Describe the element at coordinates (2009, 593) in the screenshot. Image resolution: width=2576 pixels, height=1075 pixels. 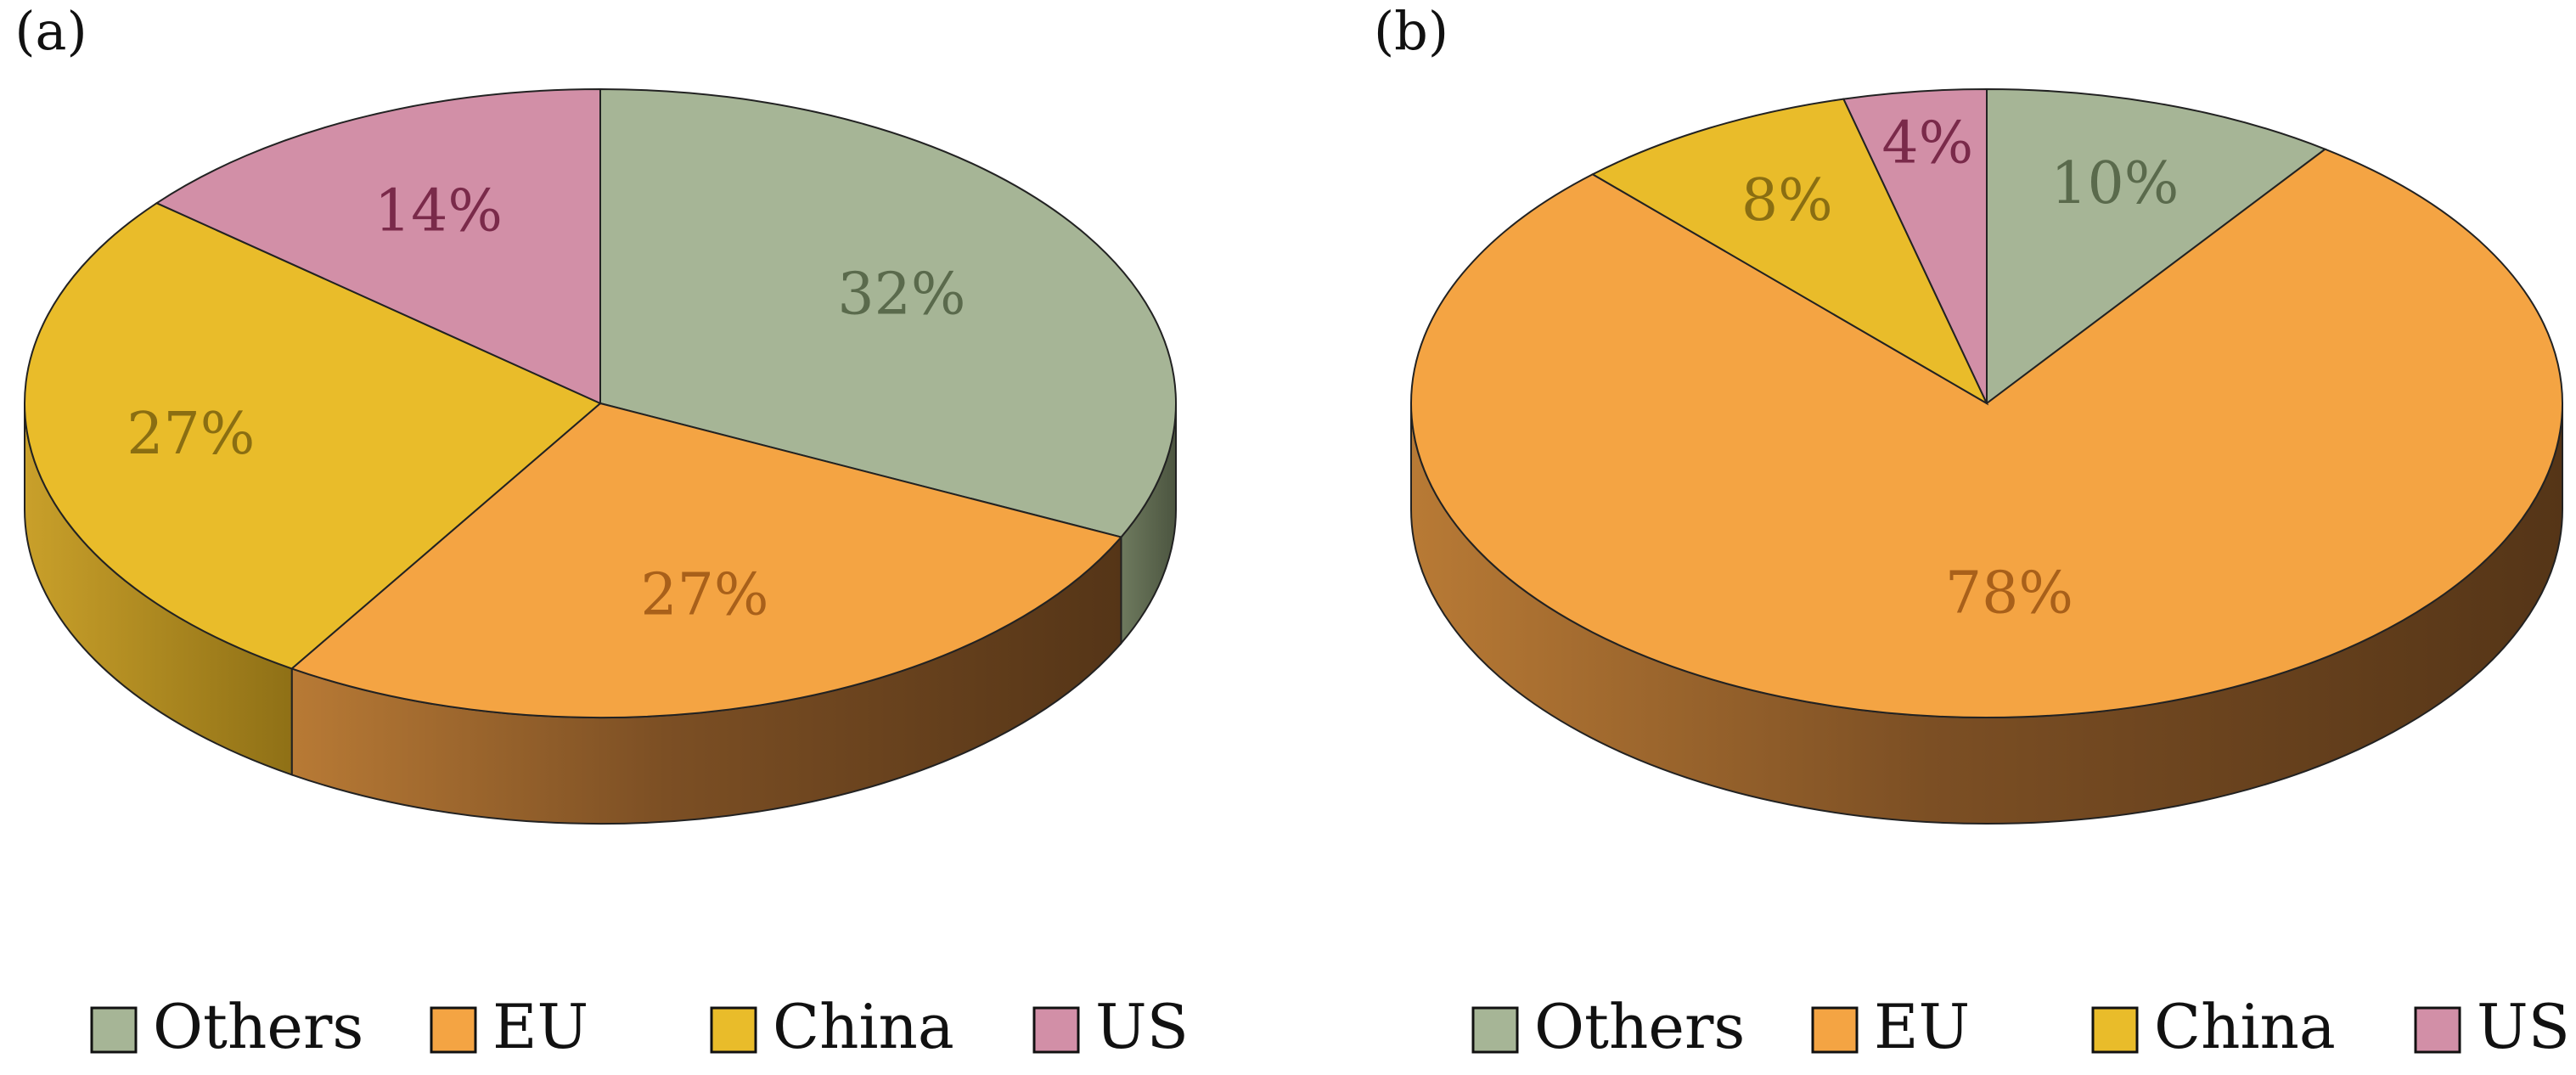
I see `data-label-eu: 78%` at that location.